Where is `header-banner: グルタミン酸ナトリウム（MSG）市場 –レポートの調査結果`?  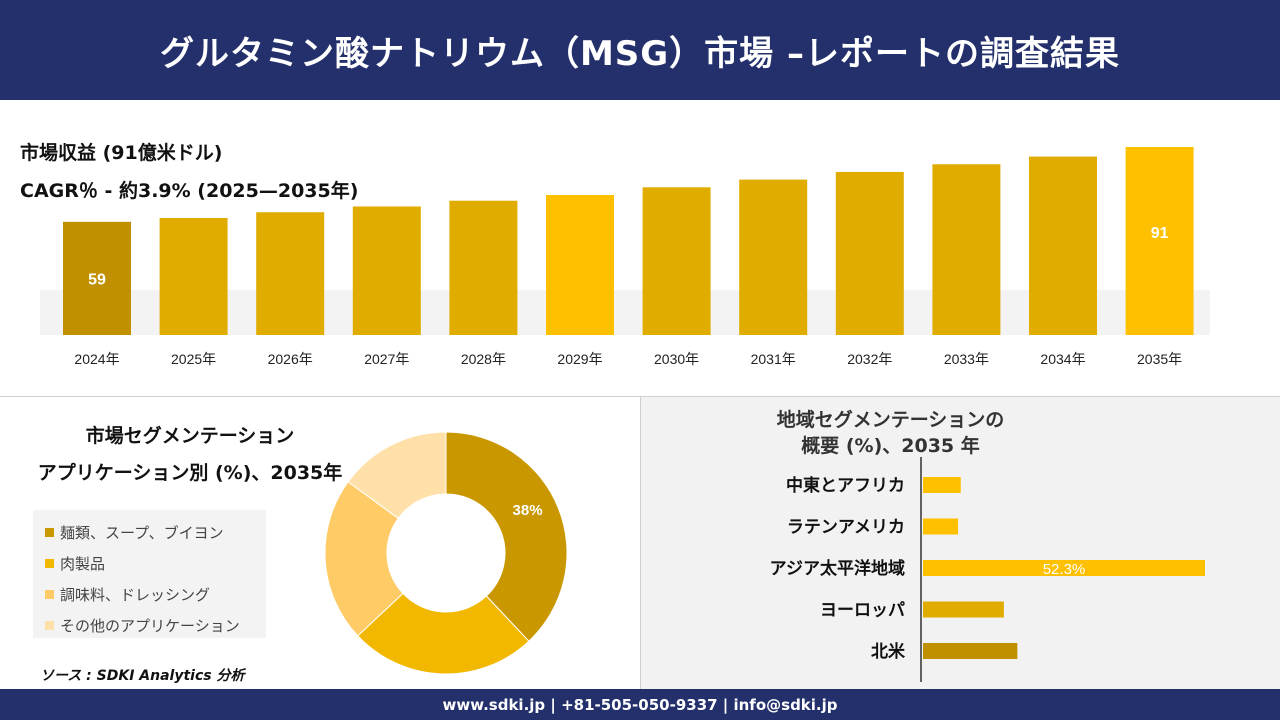 header-banner: グルタミン酸ナトリウム（MSG）市場 –レポートの調査結果 is located at coordinates (640, 50).